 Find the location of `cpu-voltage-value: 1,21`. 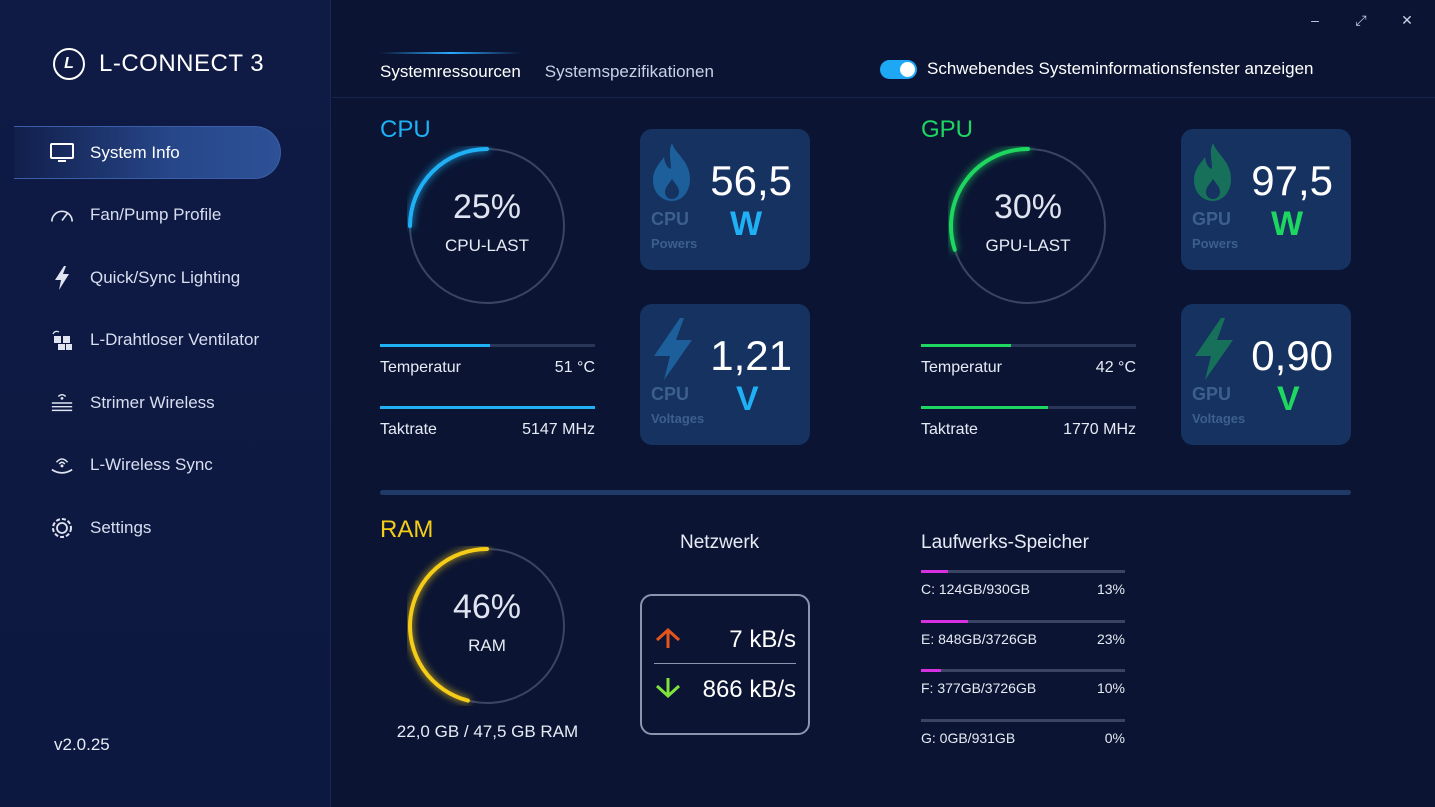

cpu-voltage-value: 1,21 is located at coordinates (751, 355).